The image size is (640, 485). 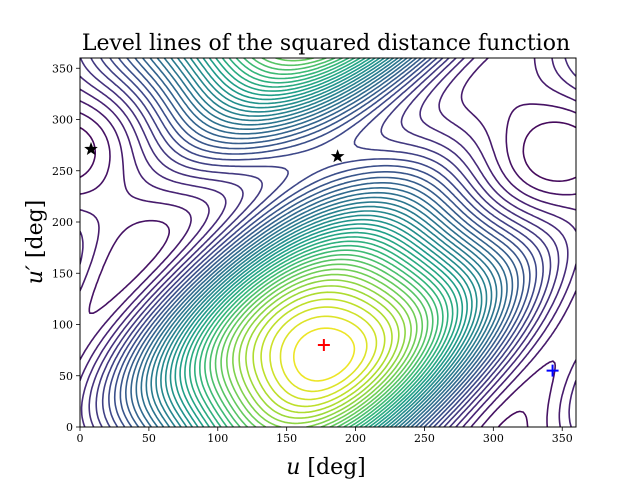 What do you see at coordinates (217, 438) in the screenshot?
I see `x-tick-label: 100` at bounding box center [217, 438].